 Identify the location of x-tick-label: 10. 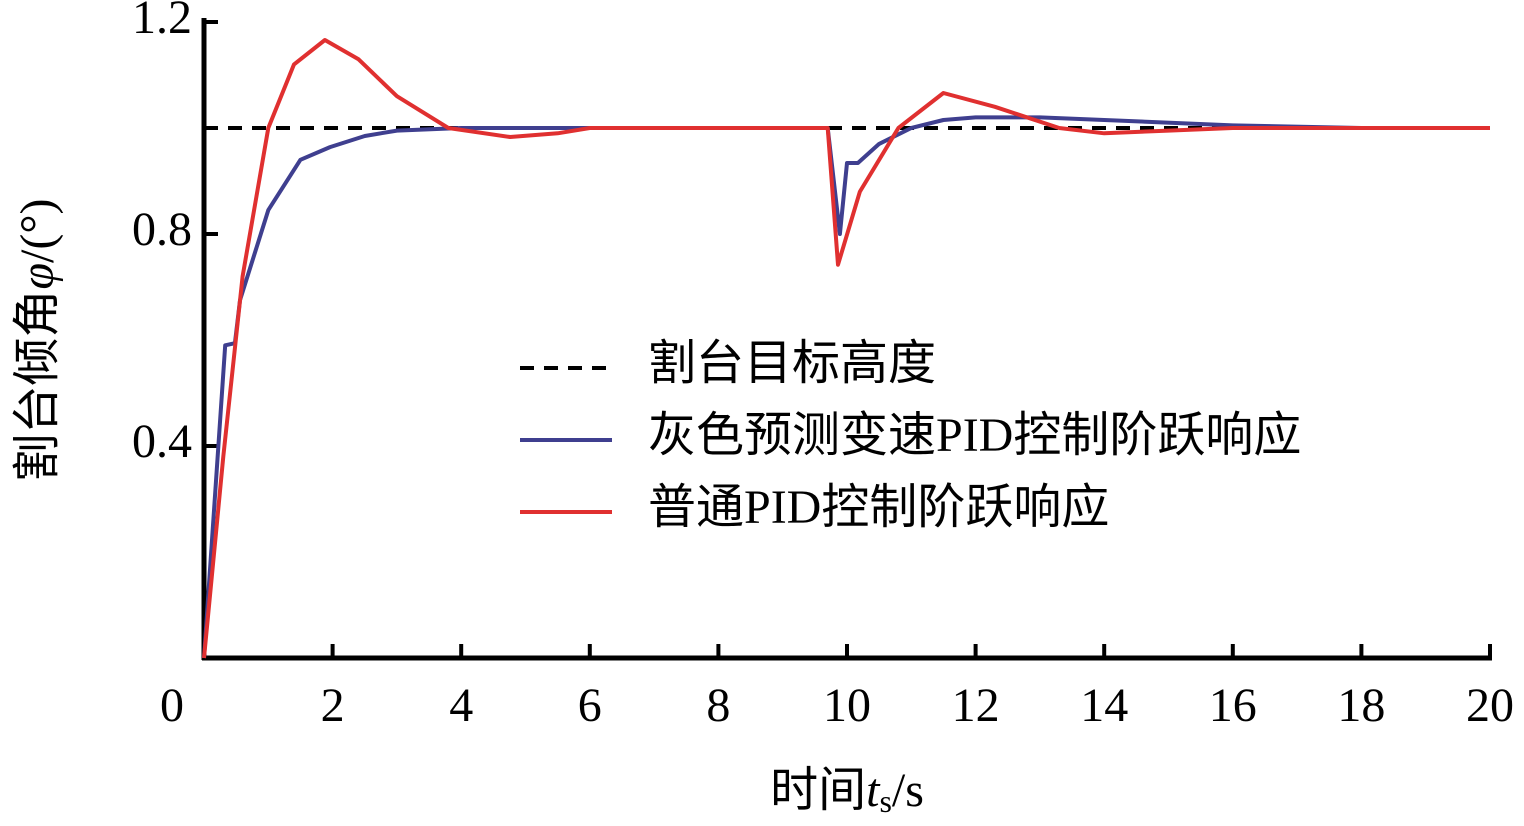
(847, 705).